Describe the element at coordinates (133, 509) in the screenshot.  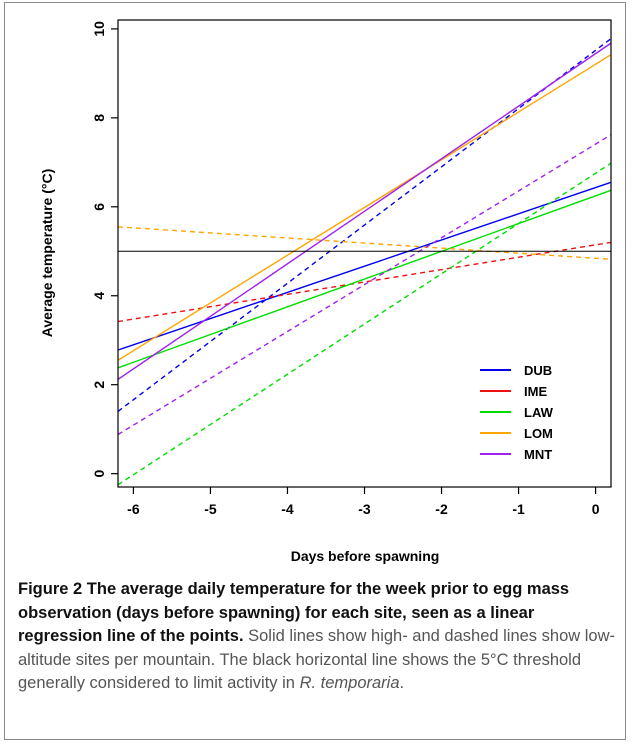
I see `x-tick-label: -6` at that location.